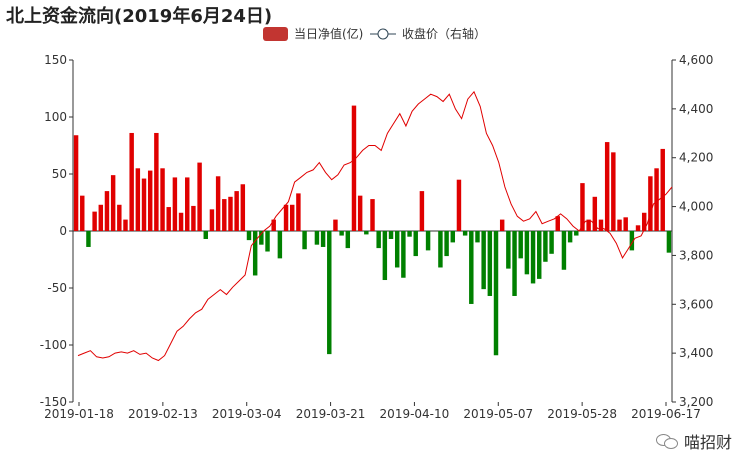 The image size is (750, 463). I want to click on watermark: 喵招财, so click(693, 441).